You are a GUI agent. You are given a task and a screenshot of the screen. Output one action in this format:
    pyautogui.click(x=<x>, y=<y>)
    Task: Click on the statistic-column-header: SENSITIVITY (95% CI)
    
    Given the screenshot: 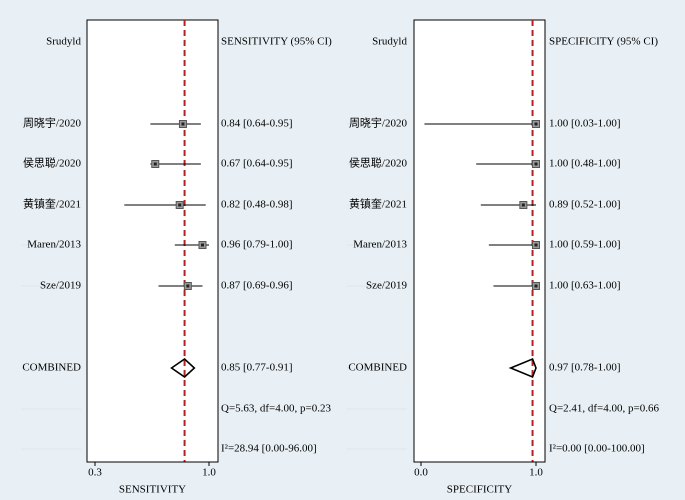 What is the action you would take?
    pyautogui.click(x=276, y=42)
    